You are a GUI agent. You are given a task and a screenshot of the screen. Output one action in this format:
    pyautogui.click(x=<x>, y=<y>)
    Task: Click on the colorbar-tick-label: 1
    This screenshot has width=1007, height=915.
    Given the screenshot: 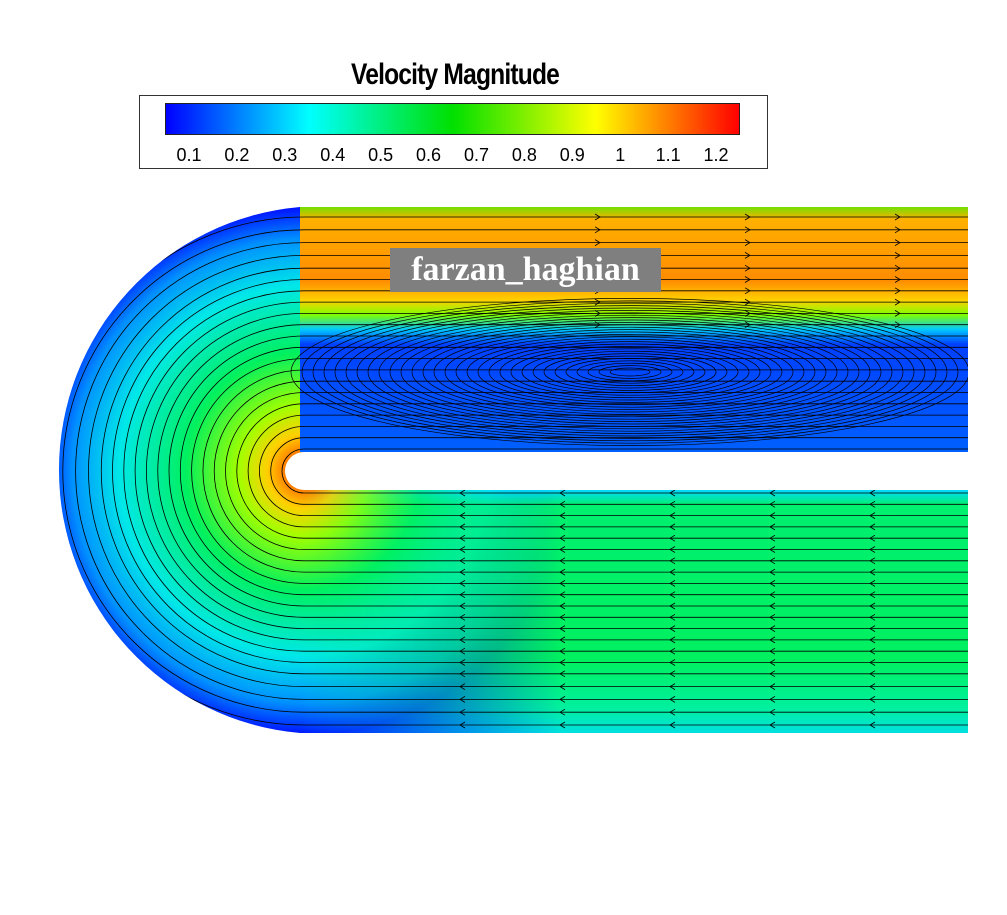 What is the action you would take?
    pyautogui.click(x=620, y=155)
    